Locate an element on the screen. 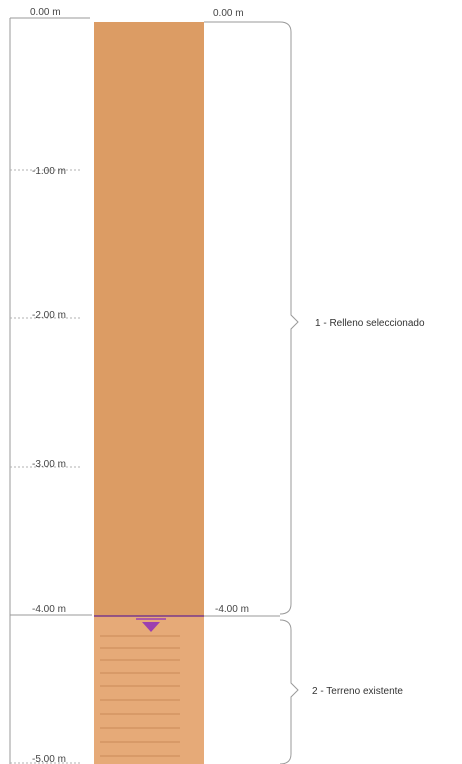 This screenshot has width=462, height=764. layer-1-label: 1 - Relleno seleccionado is located at coordinates (370, 323).